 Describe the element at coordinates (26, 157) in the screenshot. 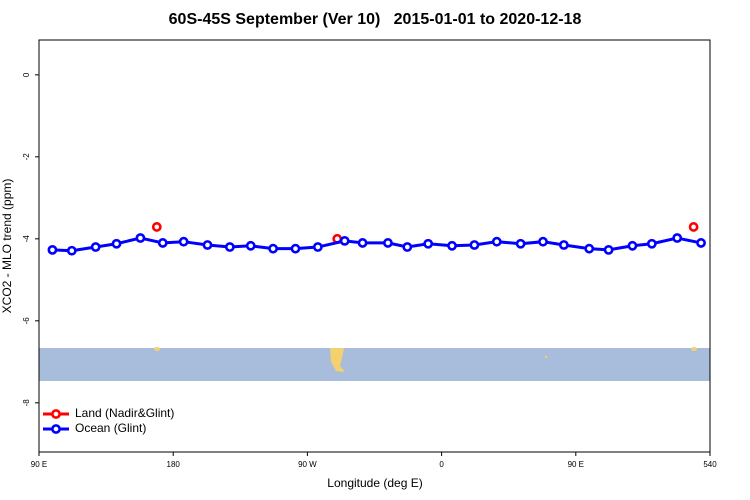

I see `y-tick-label: -2` at that location.